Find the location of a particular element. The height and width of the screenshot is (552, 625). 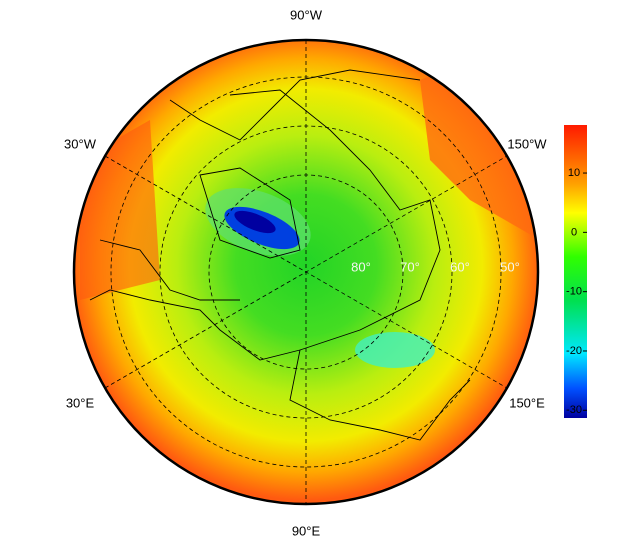

colorbar is located at coordinates (575, 271).